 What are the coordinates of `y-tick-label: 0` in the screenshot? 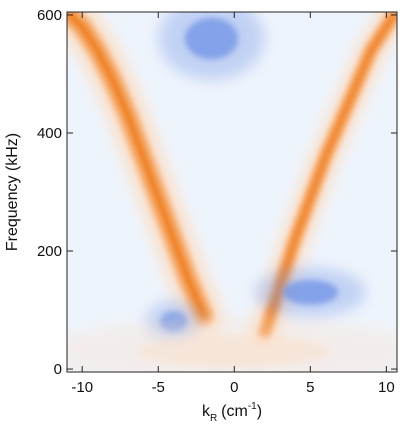 It's located at (58, 369).